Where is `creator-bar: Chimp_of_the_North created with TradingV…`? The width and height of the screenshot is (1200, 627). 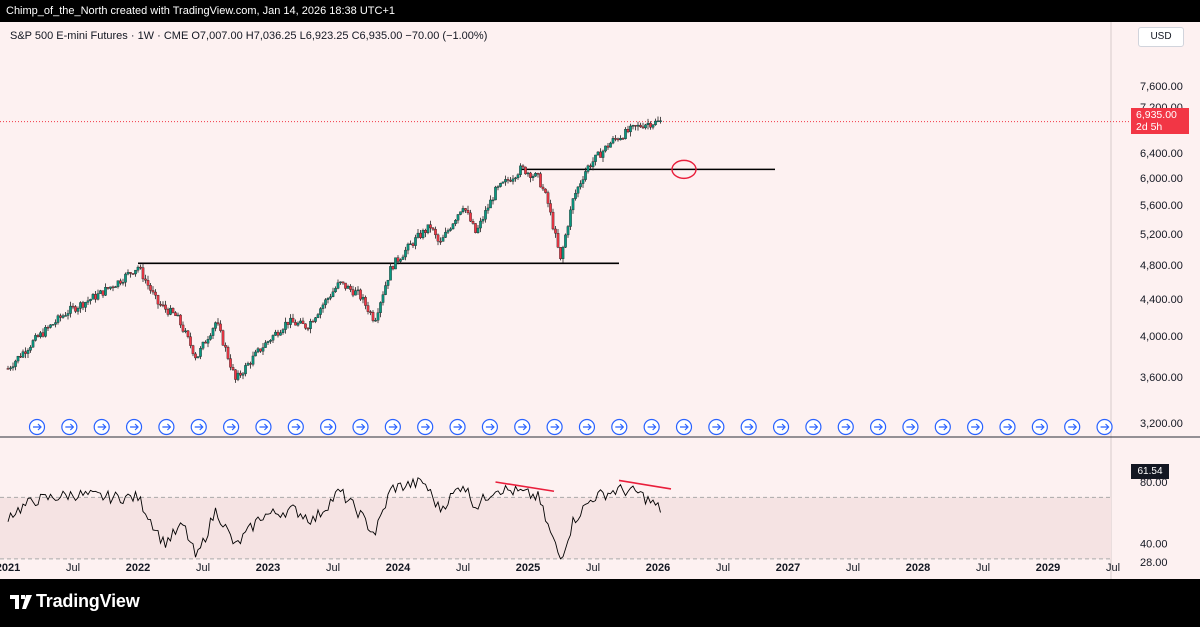 creator-bar: Chimp_of_the_North created with TradingV… is located at coordinates (600, 11).